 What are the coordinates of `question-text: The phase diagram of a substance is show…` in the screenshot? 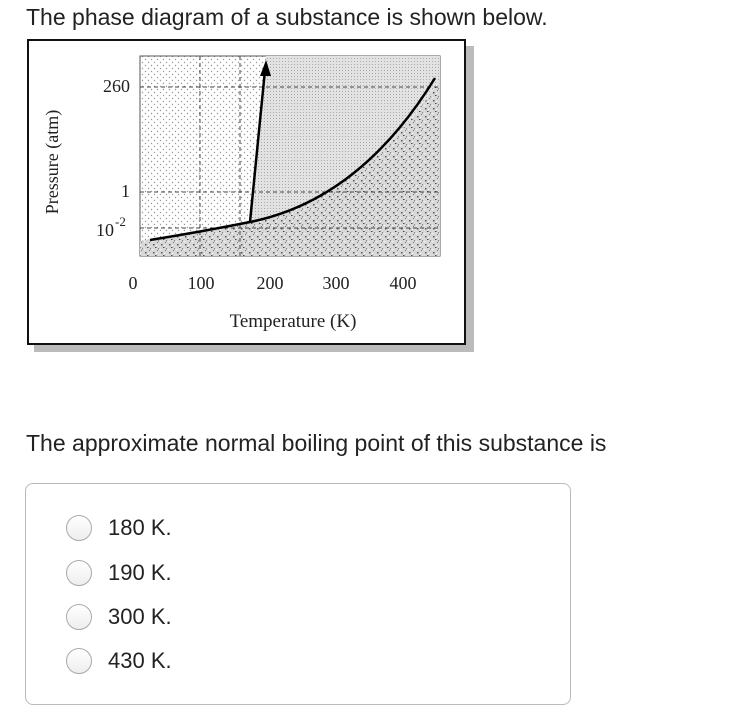 It's located at (287, 17).